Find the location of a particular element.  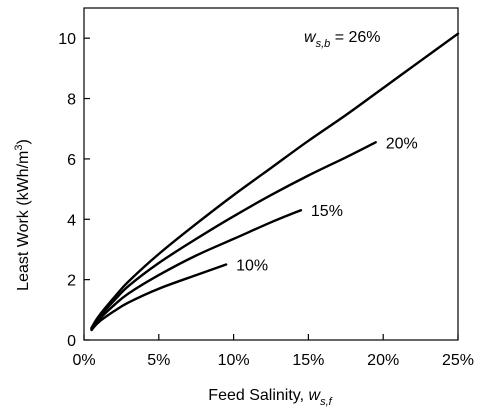

x-tick-label: 10% is located at coordinates (234, 360).